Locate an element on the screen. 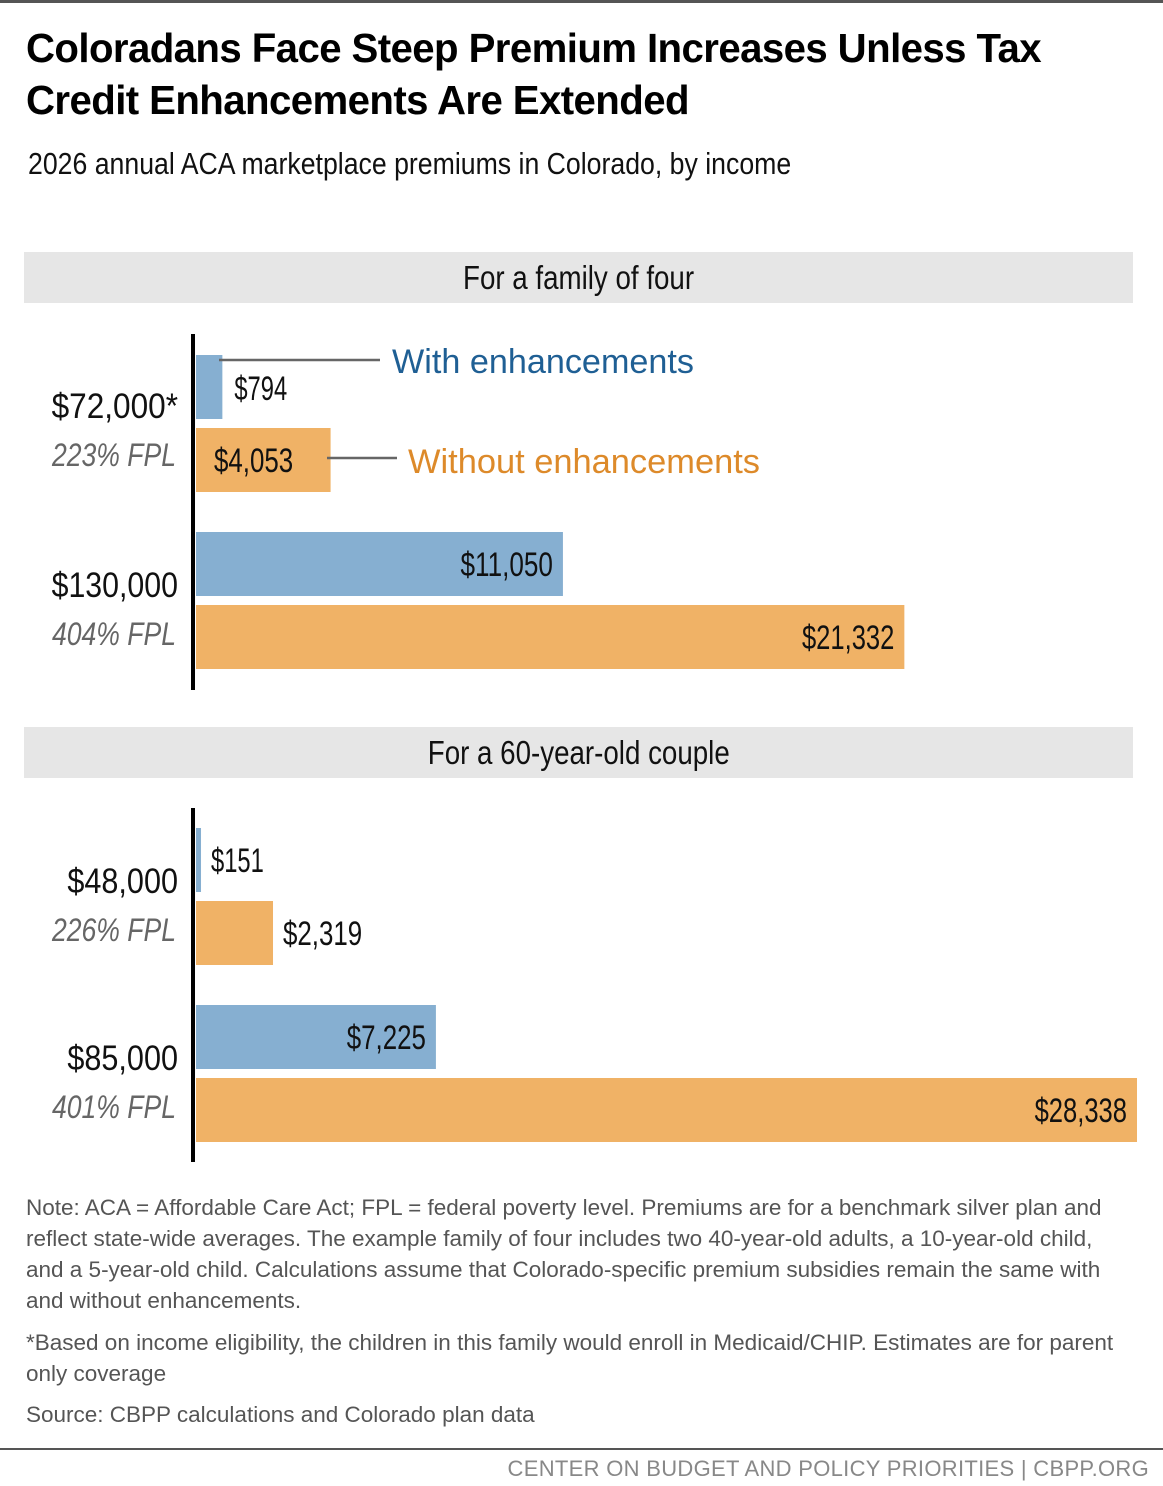  value-label: $28,338 is located at coordinates (1081, 1111).